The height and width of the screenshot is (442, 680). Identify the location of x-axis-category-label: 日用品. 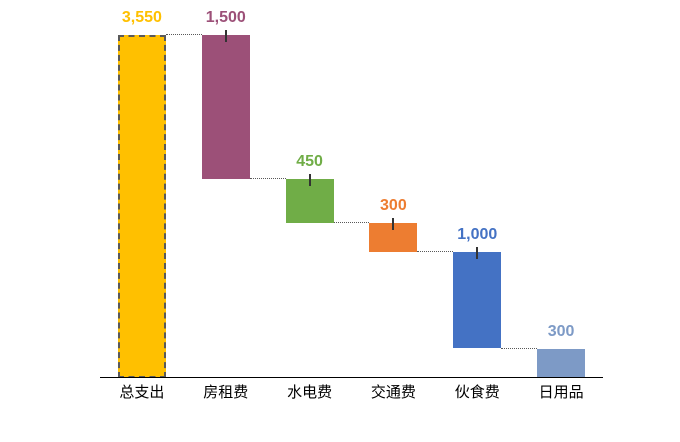
(561, 392).